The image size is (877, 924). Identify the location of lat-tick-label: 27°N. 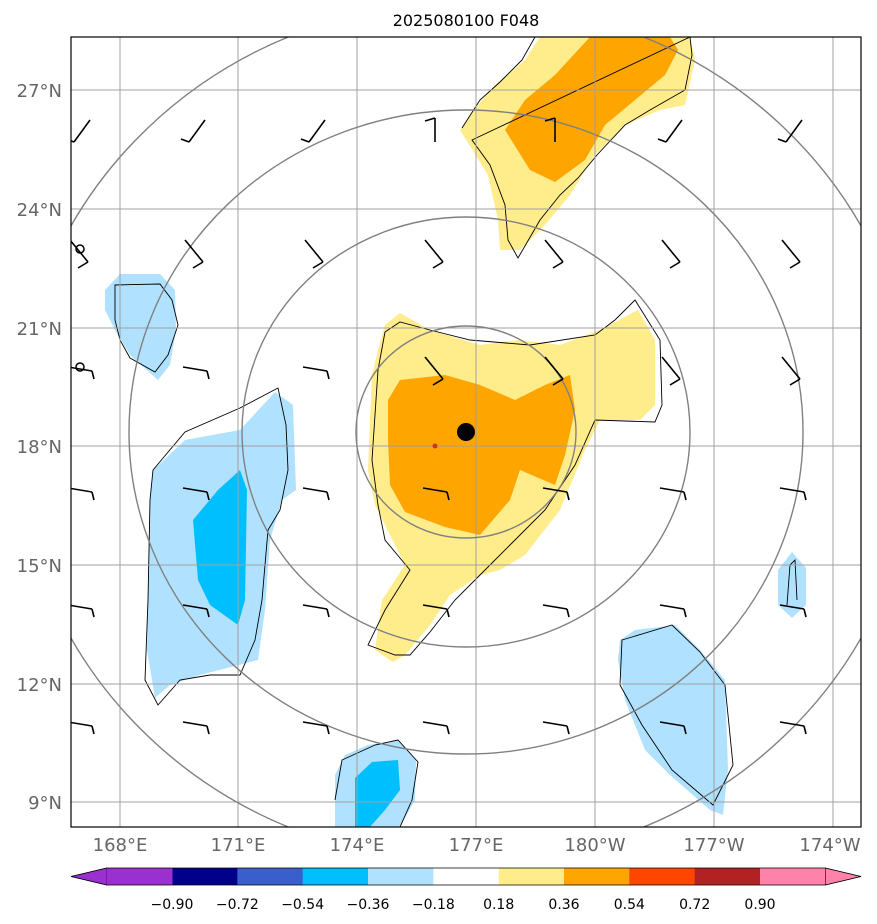
(39, 91).